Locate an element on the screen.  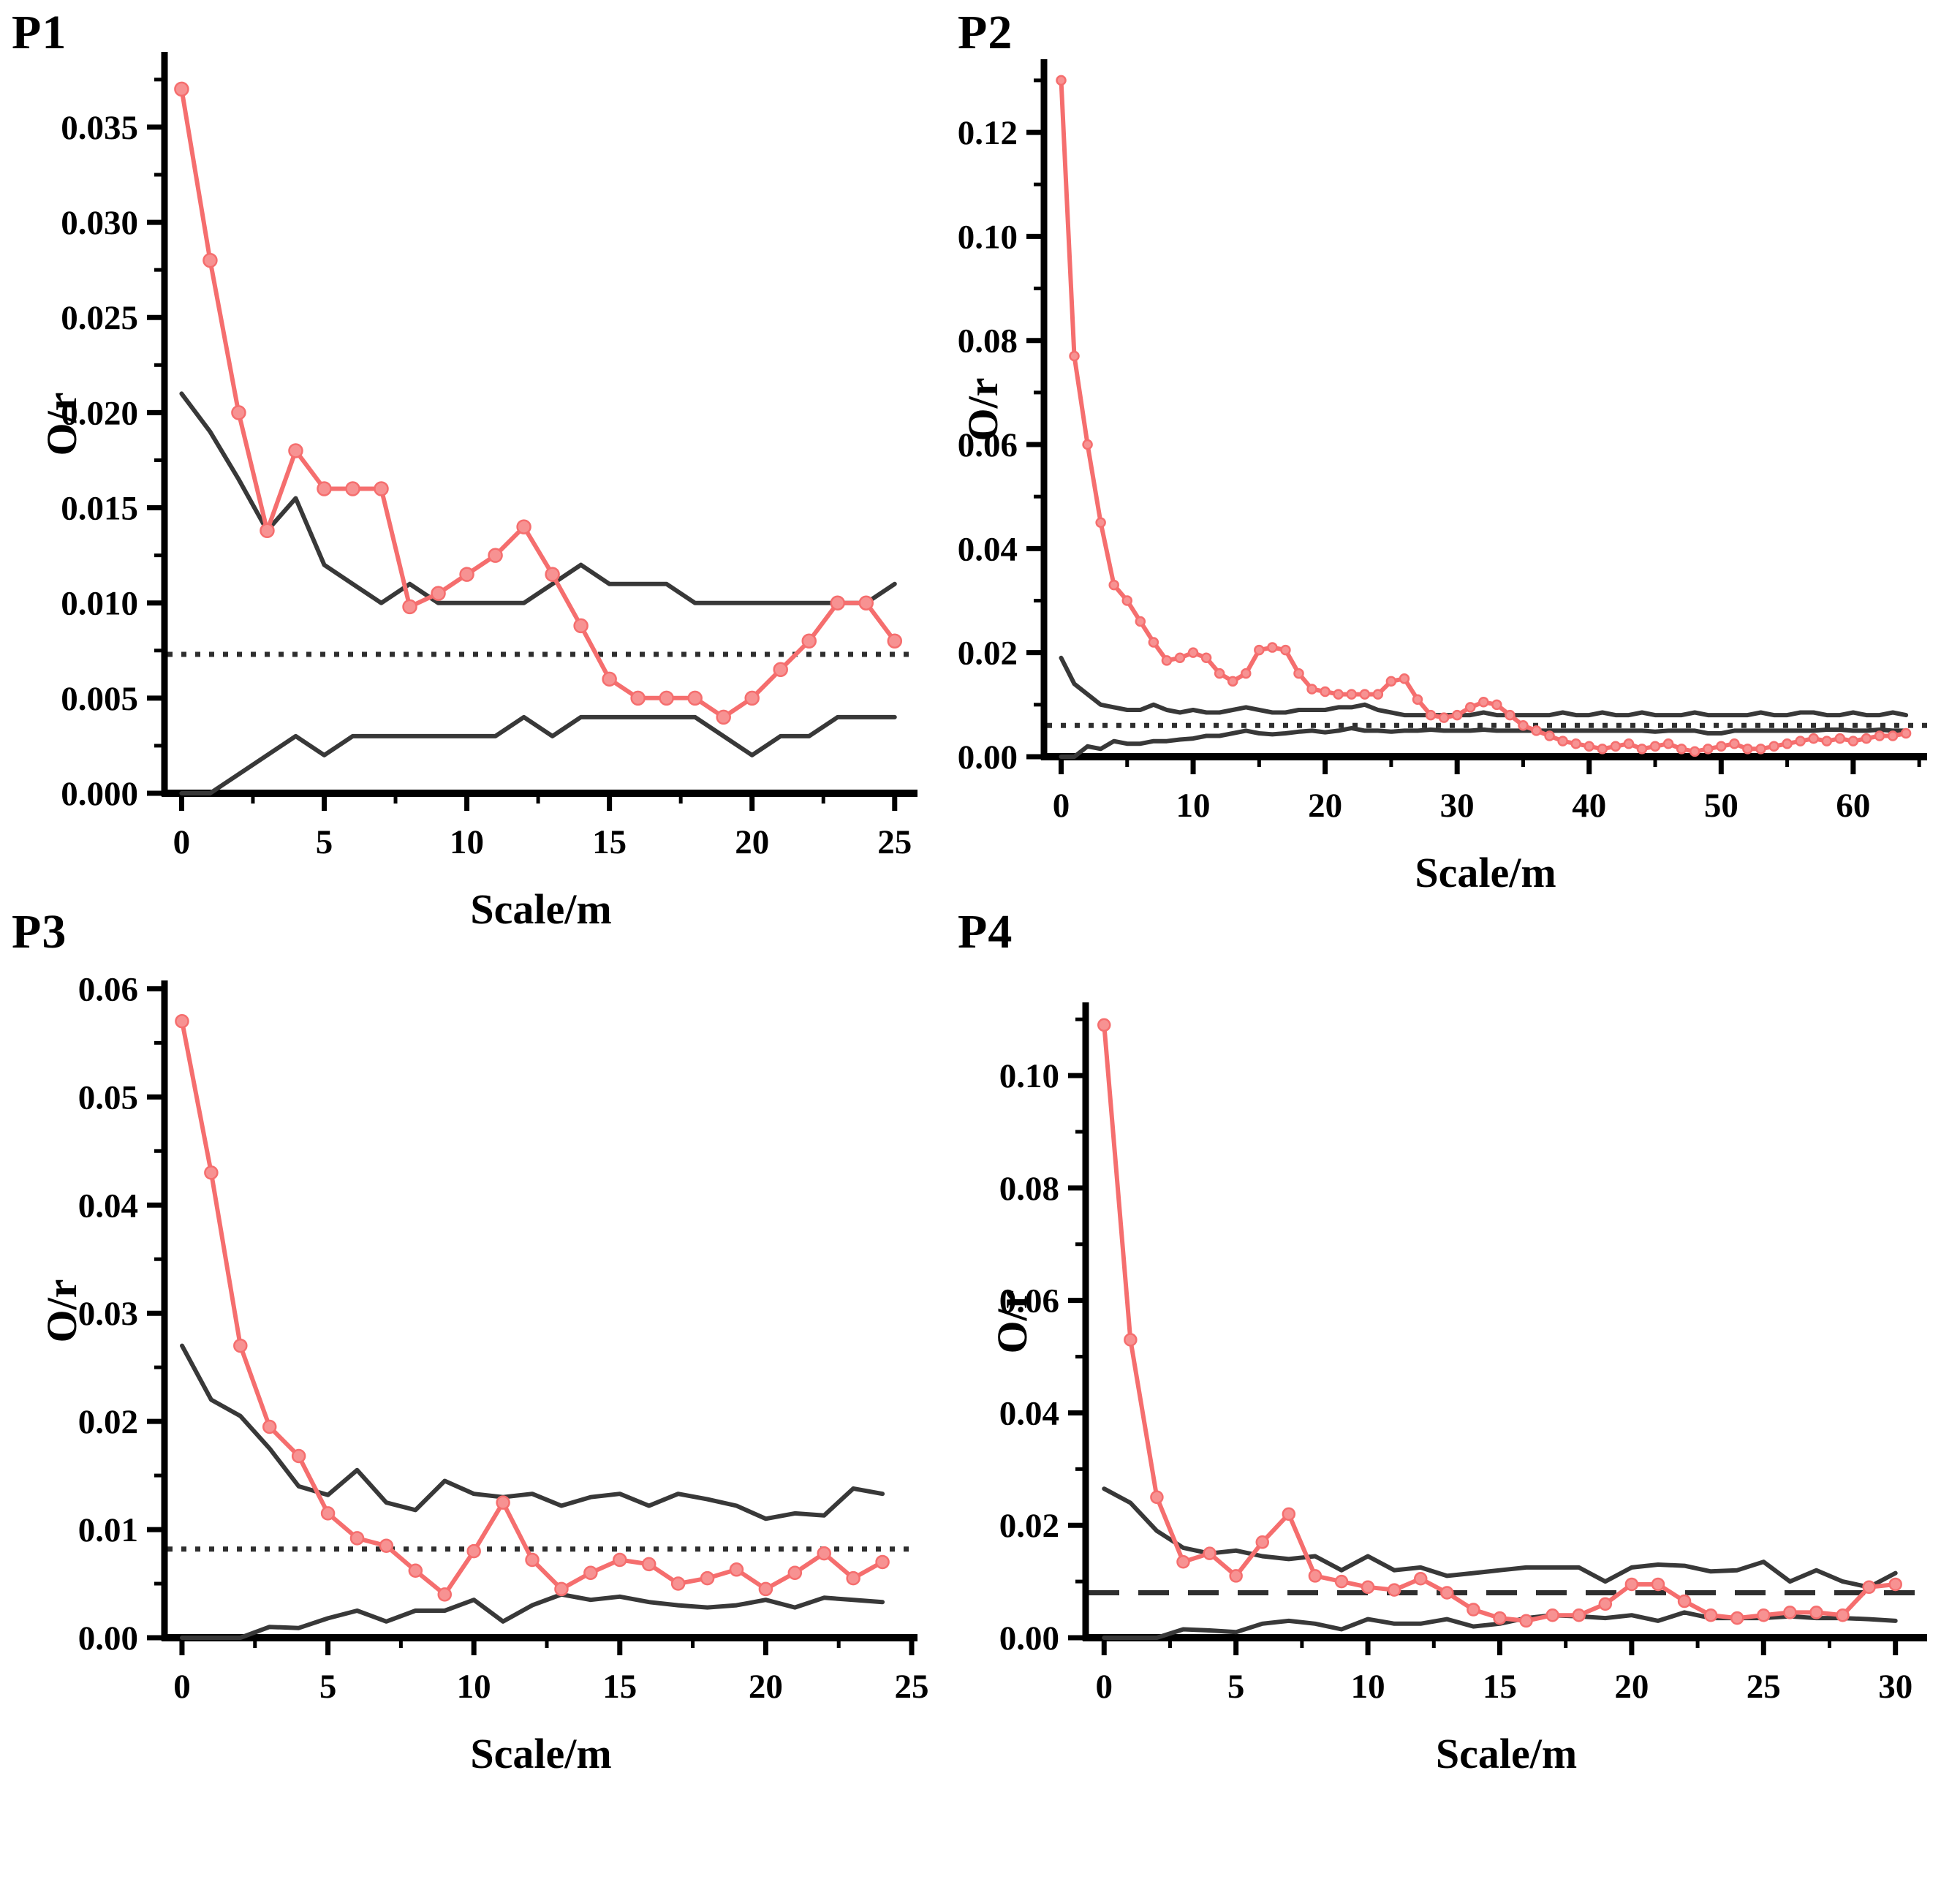
svg-text: 0.005 is located at coordinates (99, 699).